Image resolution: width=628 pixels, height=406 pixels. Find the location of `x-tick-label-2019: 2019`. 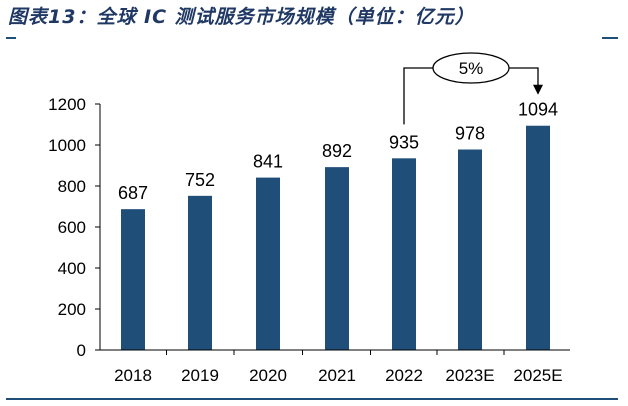

x-tick-label-2019: 2019 is located at coordinates (200, 375).